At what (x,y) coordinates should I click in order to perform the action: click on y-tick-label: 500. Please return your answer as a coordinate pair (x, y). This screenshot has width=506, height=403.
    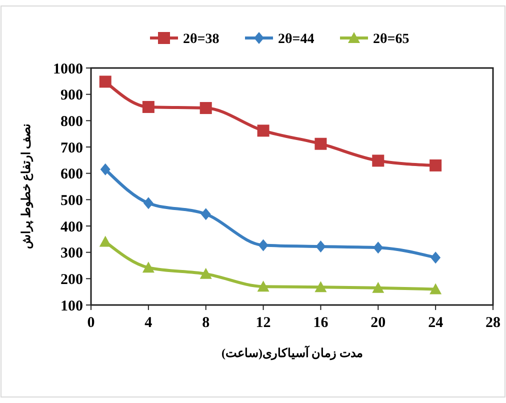
    Looking at the image, I should click on (71, 200).